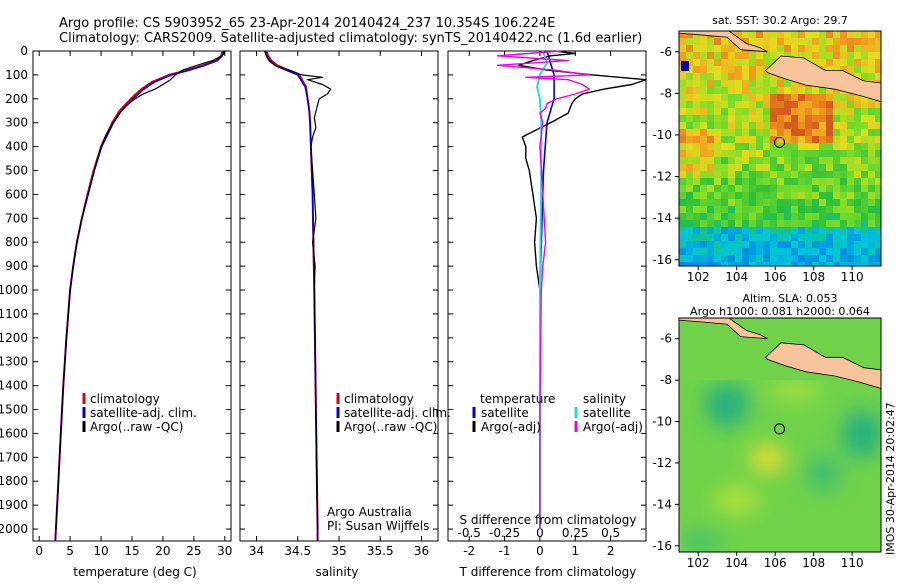 Image resolution: width=900 pixels, height=584 pixels. Describe the element at coordinates (780, 311) in the screenshot. I see `sla-map-title-2: Argo h1000: 0.081 h2000: 0.064` at that location.